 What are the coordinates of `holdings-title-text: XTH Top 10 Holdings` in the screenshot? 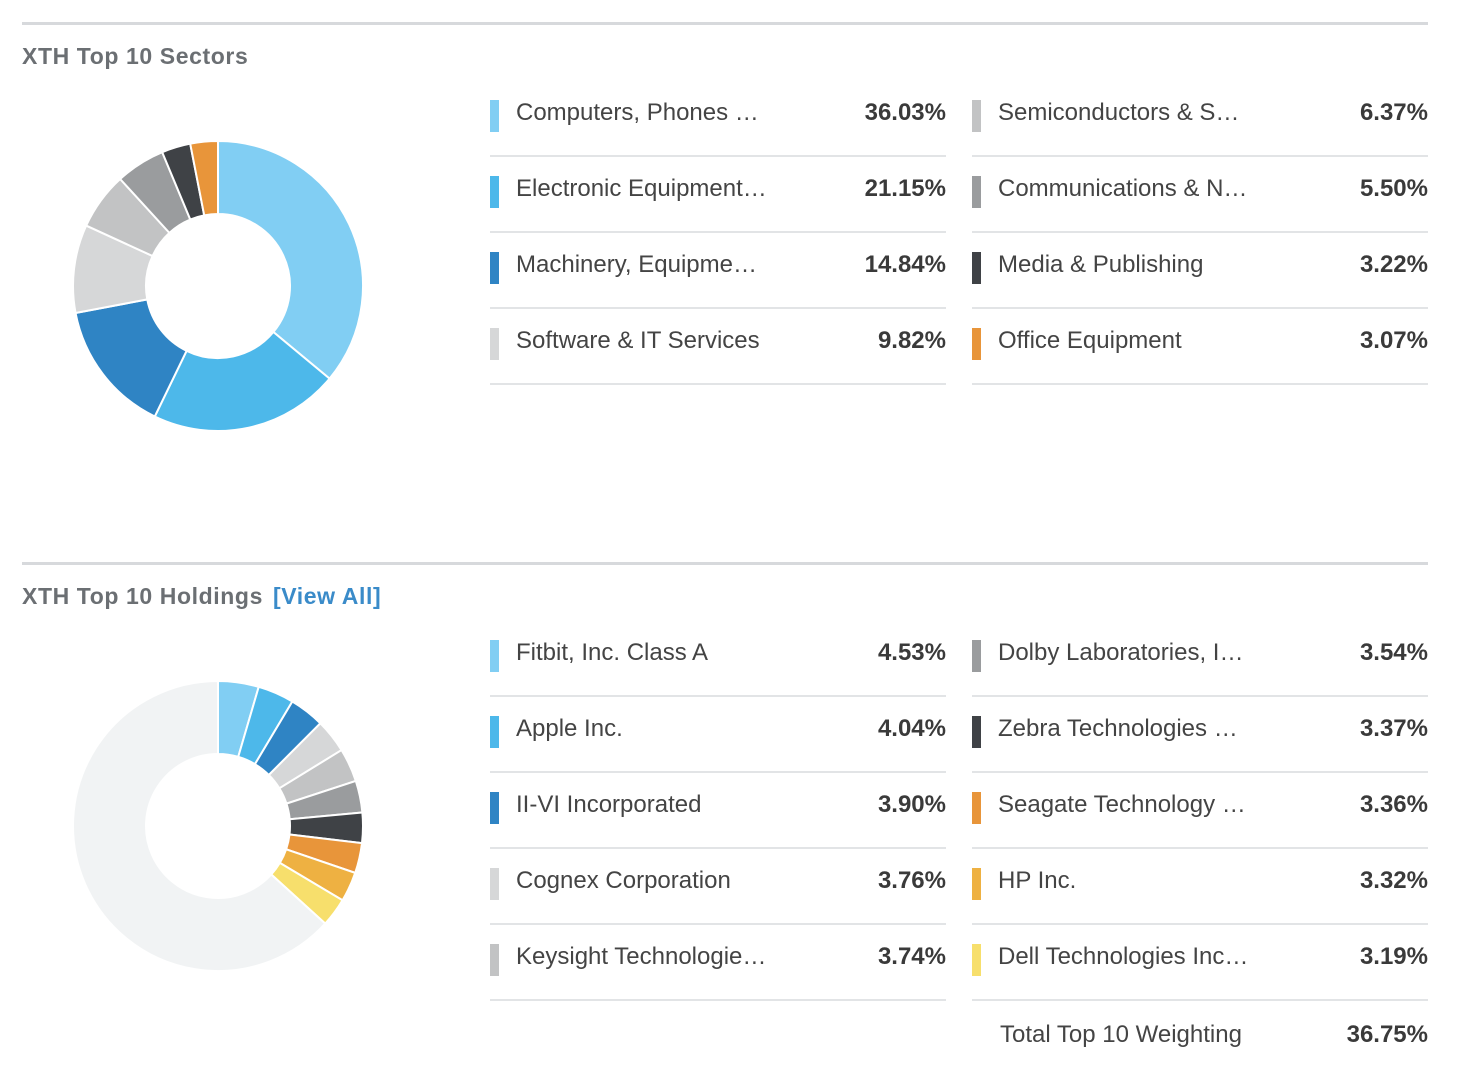 It's located at (142, 596).